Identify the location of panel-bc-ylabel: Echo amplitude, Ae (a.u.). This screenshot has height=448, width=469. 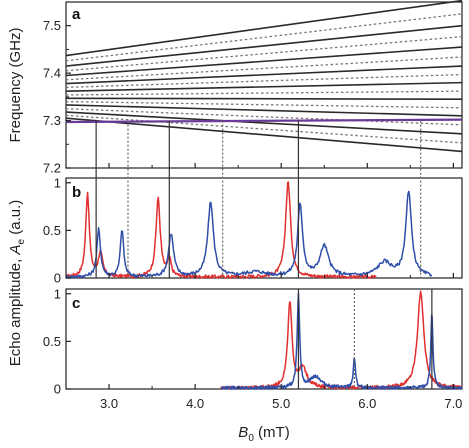
(17, 283).